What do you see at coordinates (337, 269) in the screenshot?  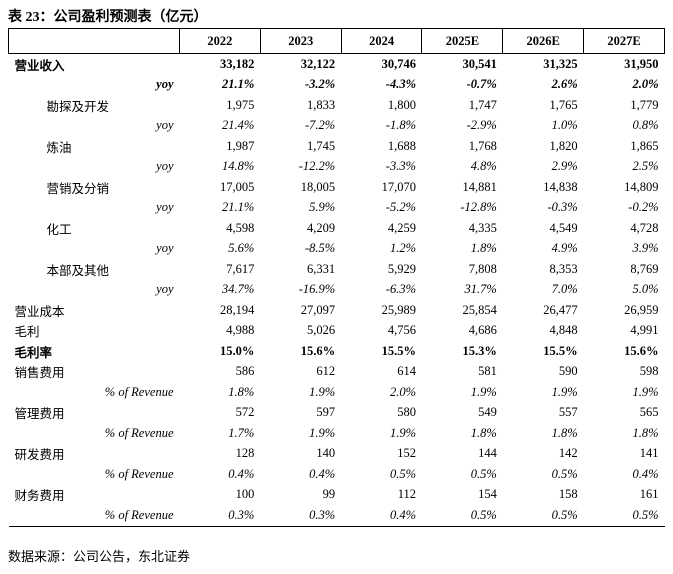 I see `table-row: 本部及其他 7,617 6,331 5,929 7,808 8,353 8,769` at bounding box center [337, 269].